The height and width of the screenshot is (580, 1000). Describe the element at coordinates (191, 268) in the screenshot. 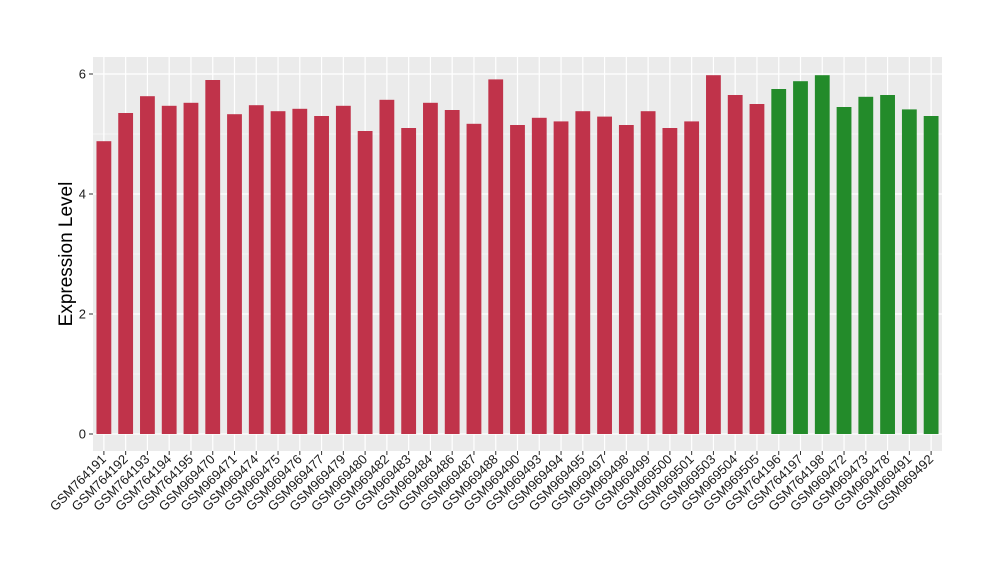

I see `bar-GSM764195` at that location.